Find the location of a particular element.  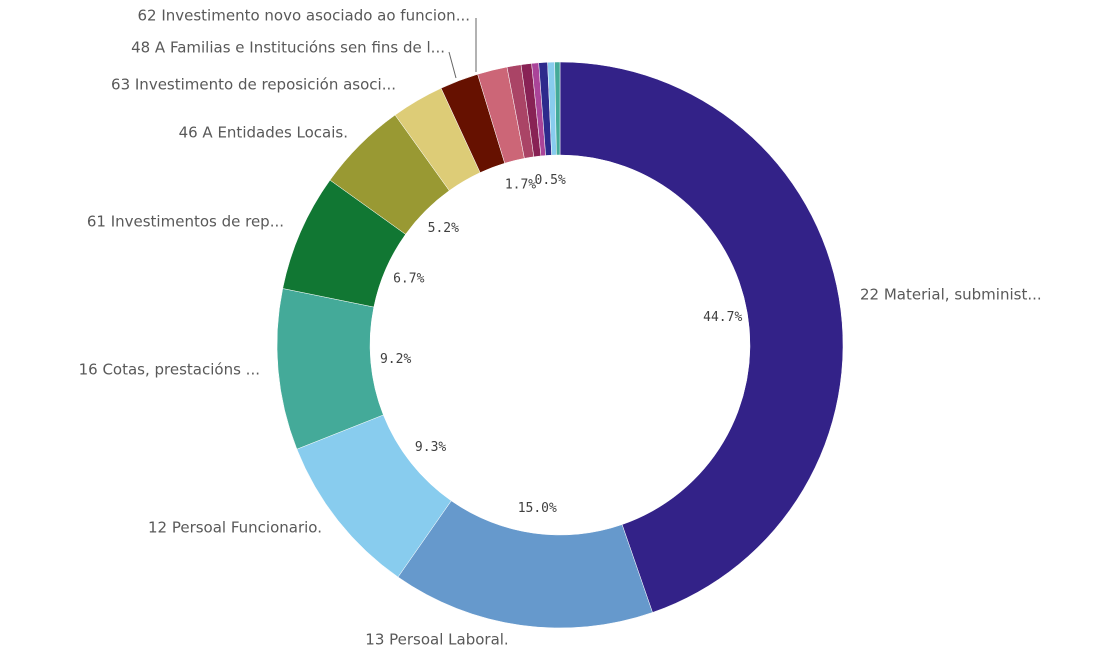

category-label: 46 A Entidades Locais. is located at coordinates (263, 133).